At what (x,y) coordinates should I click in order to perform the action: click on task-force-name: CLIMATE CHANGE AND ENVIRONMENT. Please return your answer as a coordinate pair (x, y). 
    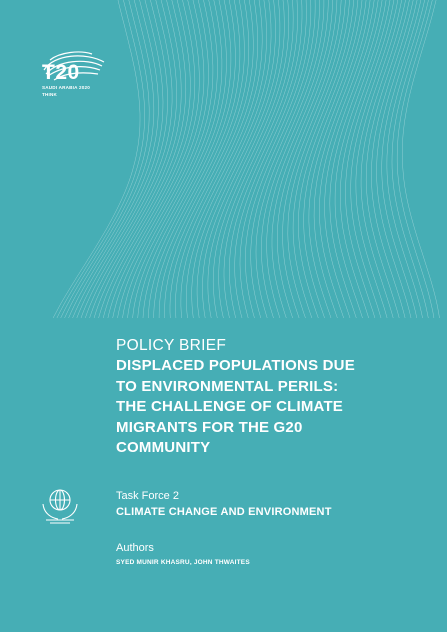
    Looking at the image, I should click on (224, 512).